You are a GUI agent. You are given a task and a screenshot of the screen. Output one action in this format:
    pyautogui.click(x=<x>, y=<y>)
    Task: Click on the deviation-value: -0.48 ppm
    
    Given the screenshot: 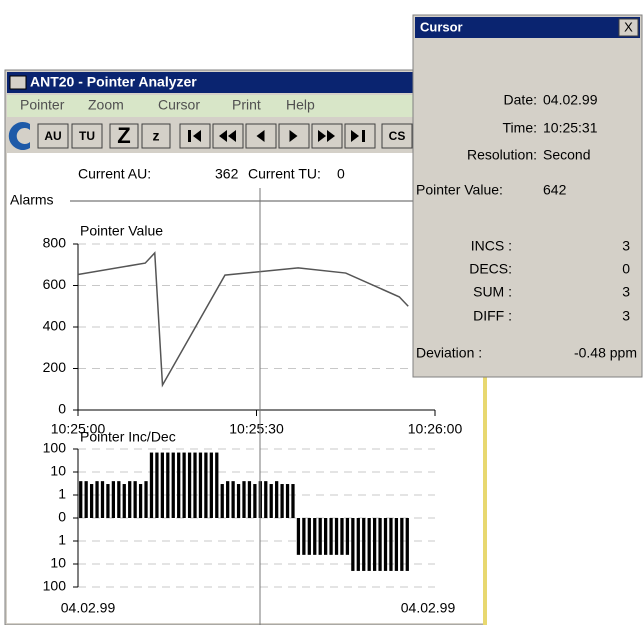 What is the action you would take?
    pyautogui.click(x=605, y=353)
    